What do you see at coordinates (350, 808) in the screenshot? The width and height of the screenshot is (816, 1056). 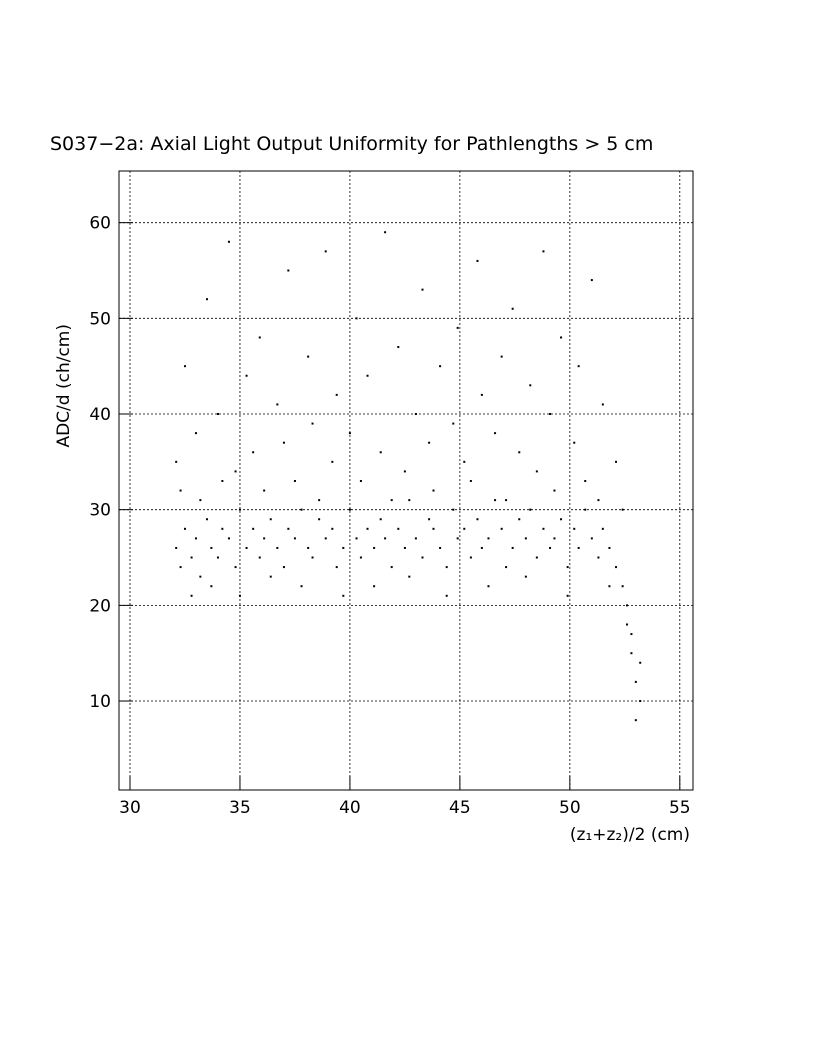 I see `x-tick-label: 40` at bounding box center [350, 808].